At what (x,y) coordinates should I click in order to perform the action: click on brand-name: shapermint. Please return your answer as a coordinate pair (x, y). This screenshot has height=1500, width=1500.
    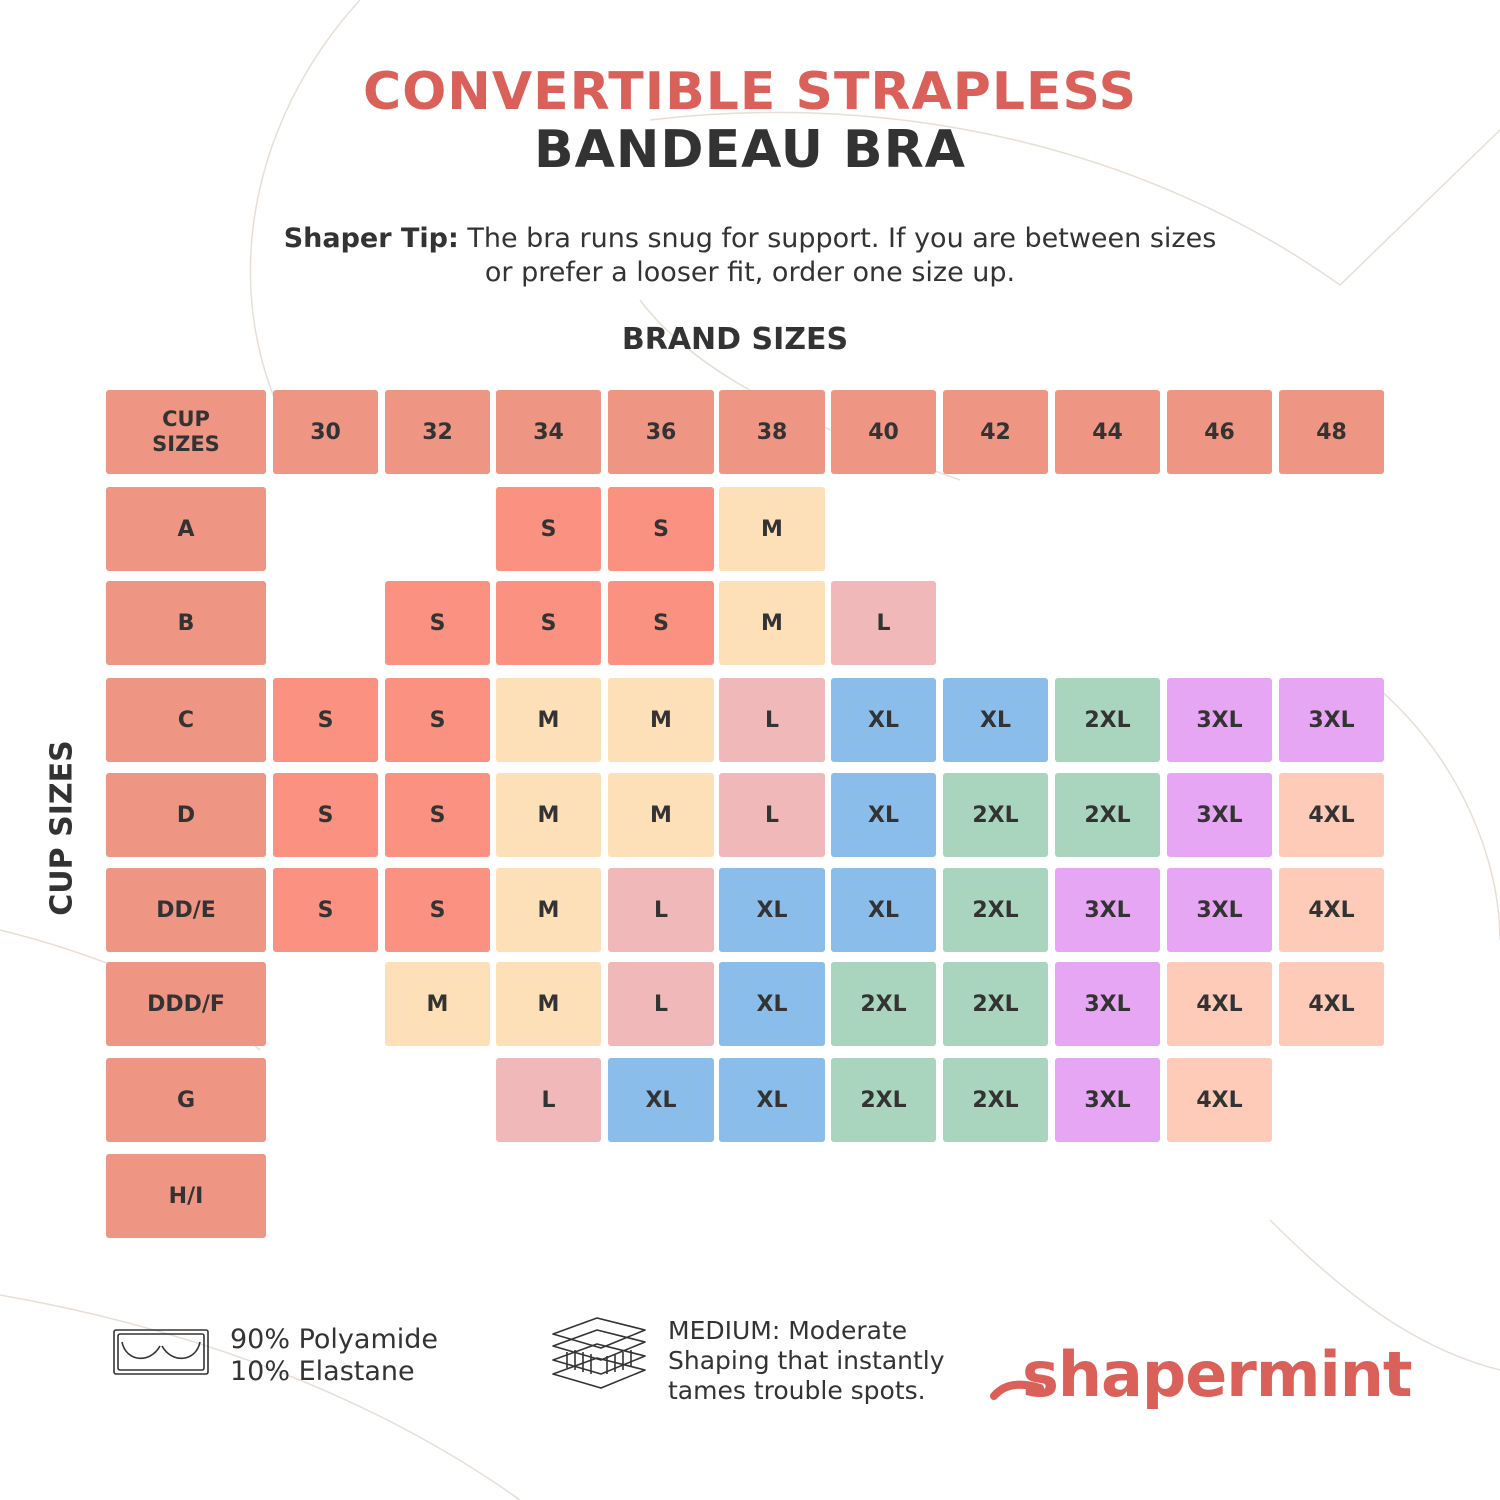
    Looking at the image, I should click on (1217, 1374).